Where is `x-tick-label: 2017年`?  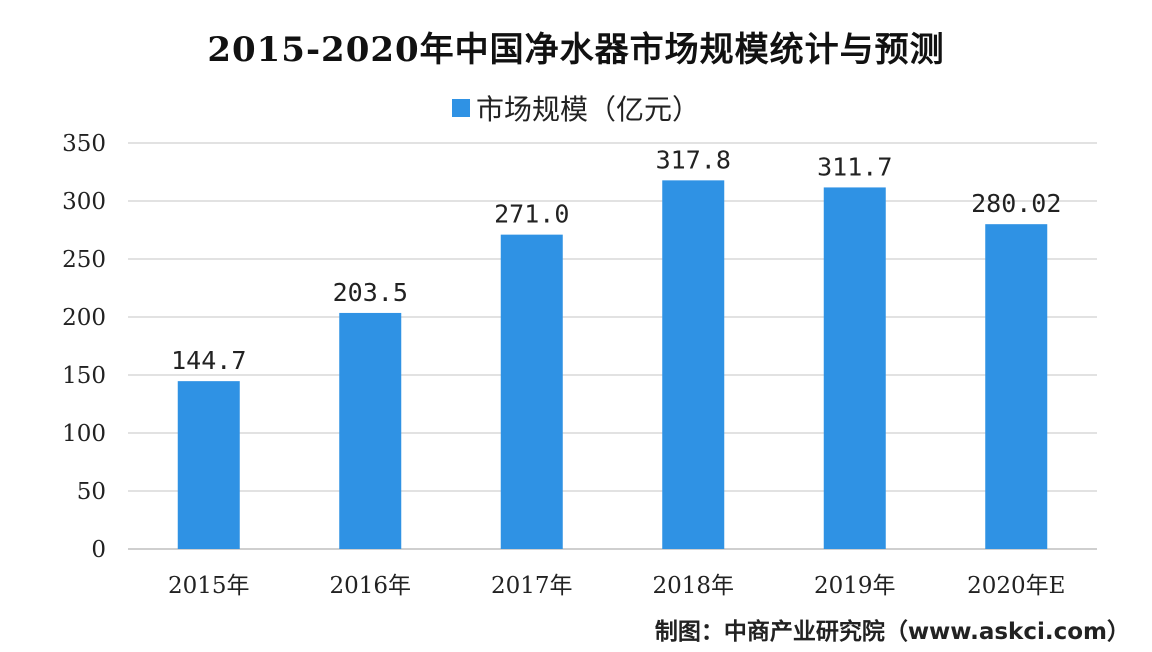 x-tick-label: 2017年 is located at coordinates (532, 586).